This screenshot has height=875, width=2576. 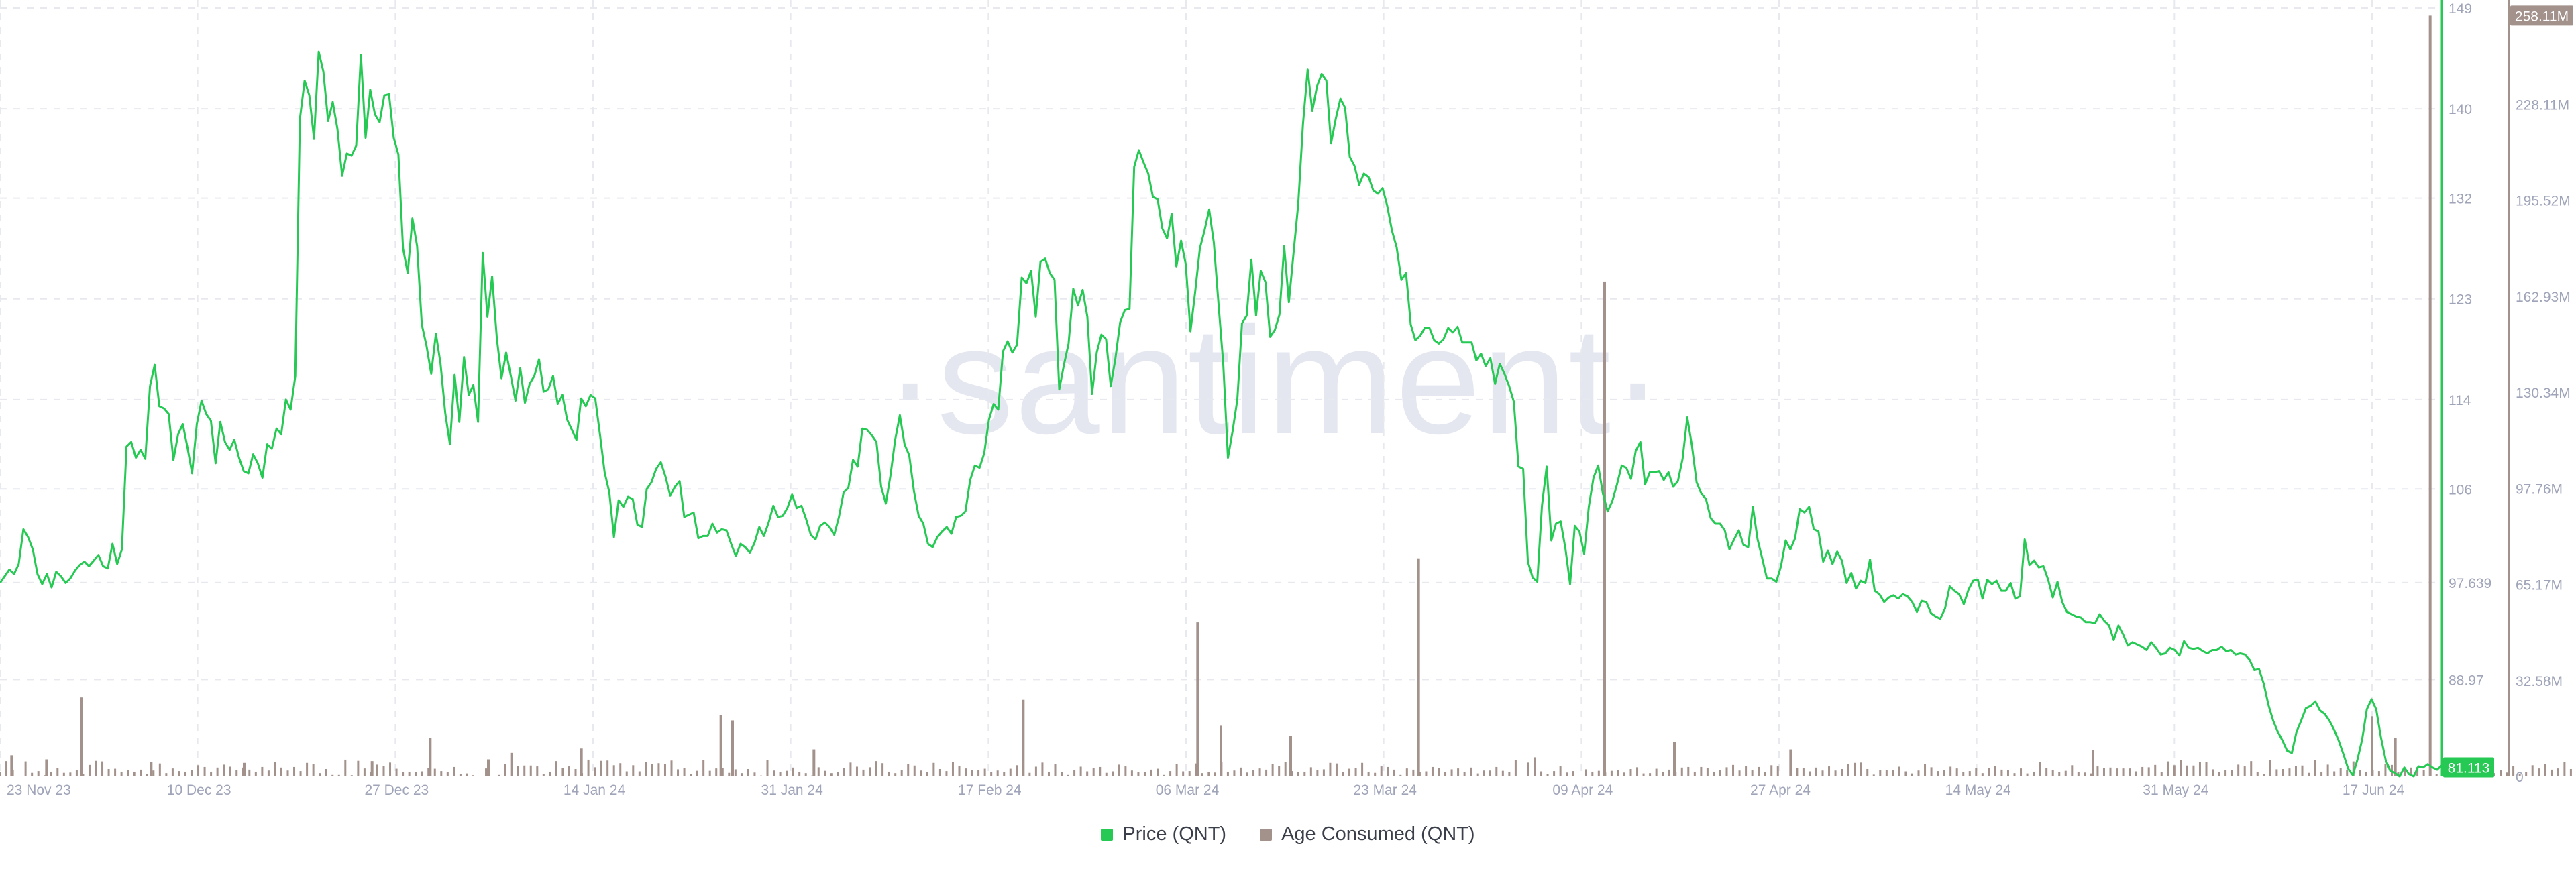 I want to click on price-tick-label: 88.97, so click(x=2466, y=680).